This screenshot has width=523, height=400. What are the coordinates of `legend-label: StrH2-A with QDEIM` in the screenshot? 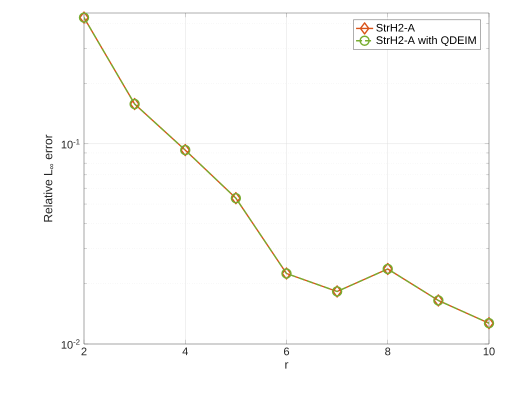 It's located at (426, 41).